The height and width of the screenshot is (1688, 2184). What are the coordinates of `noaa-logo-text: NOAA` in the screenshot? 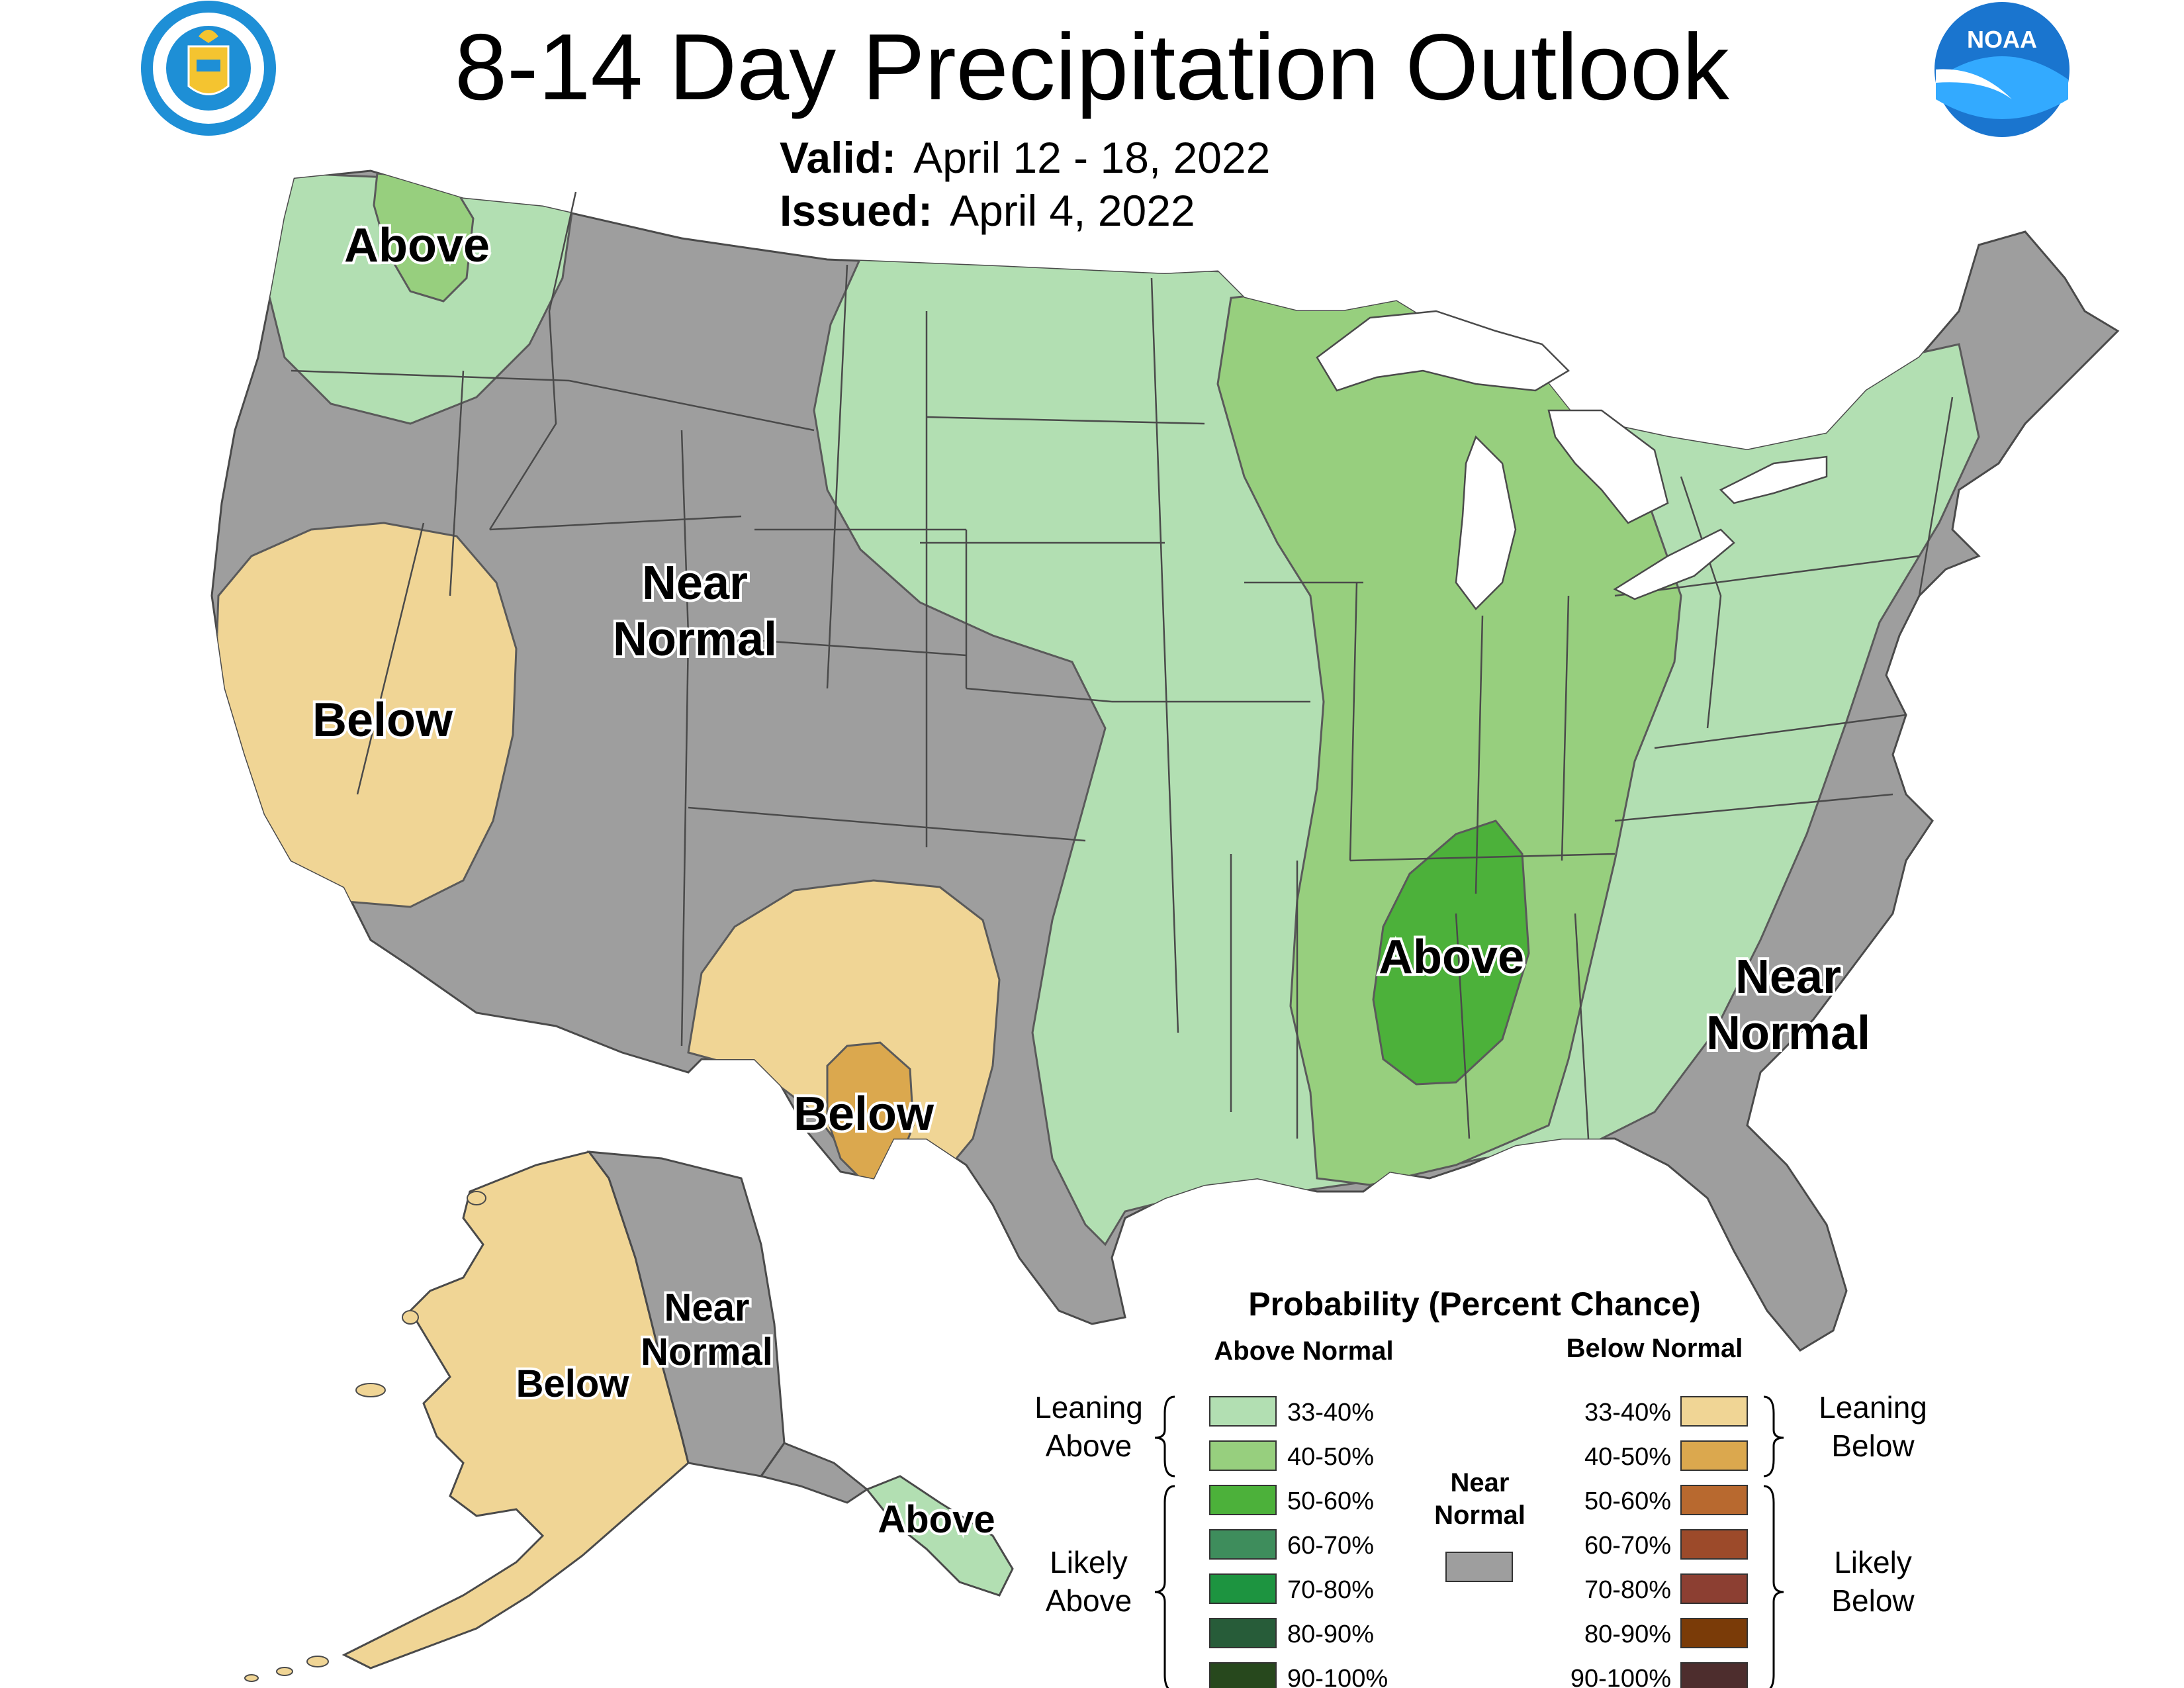 It's located at (2002, 39).